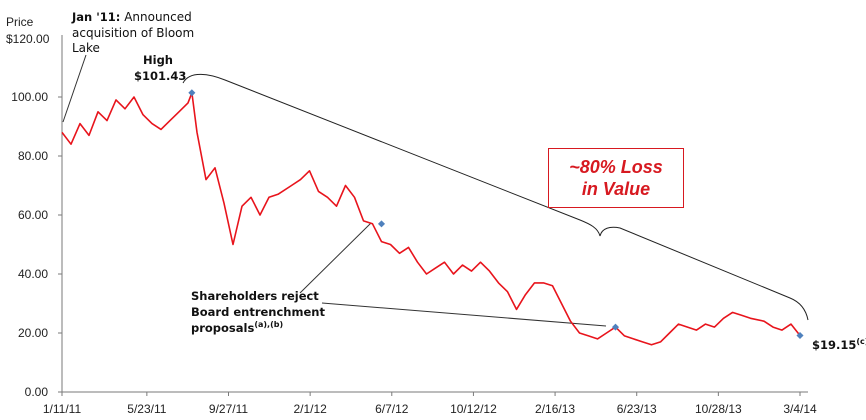  Describe the element at coordinates (74, 88) in the screenshot. I see `jan11-pointer-line` at that location.